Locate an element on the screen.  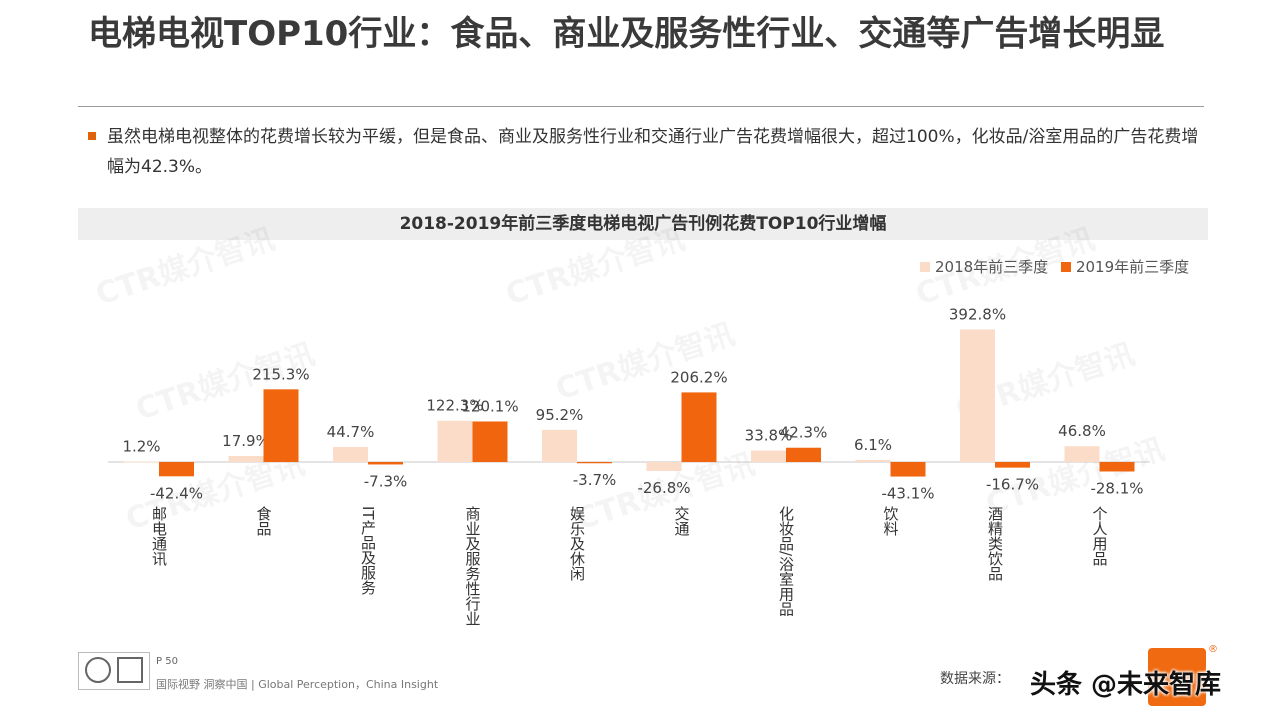
category-label-4: 娱乐及休闲 is located at coordinates (577, 544).